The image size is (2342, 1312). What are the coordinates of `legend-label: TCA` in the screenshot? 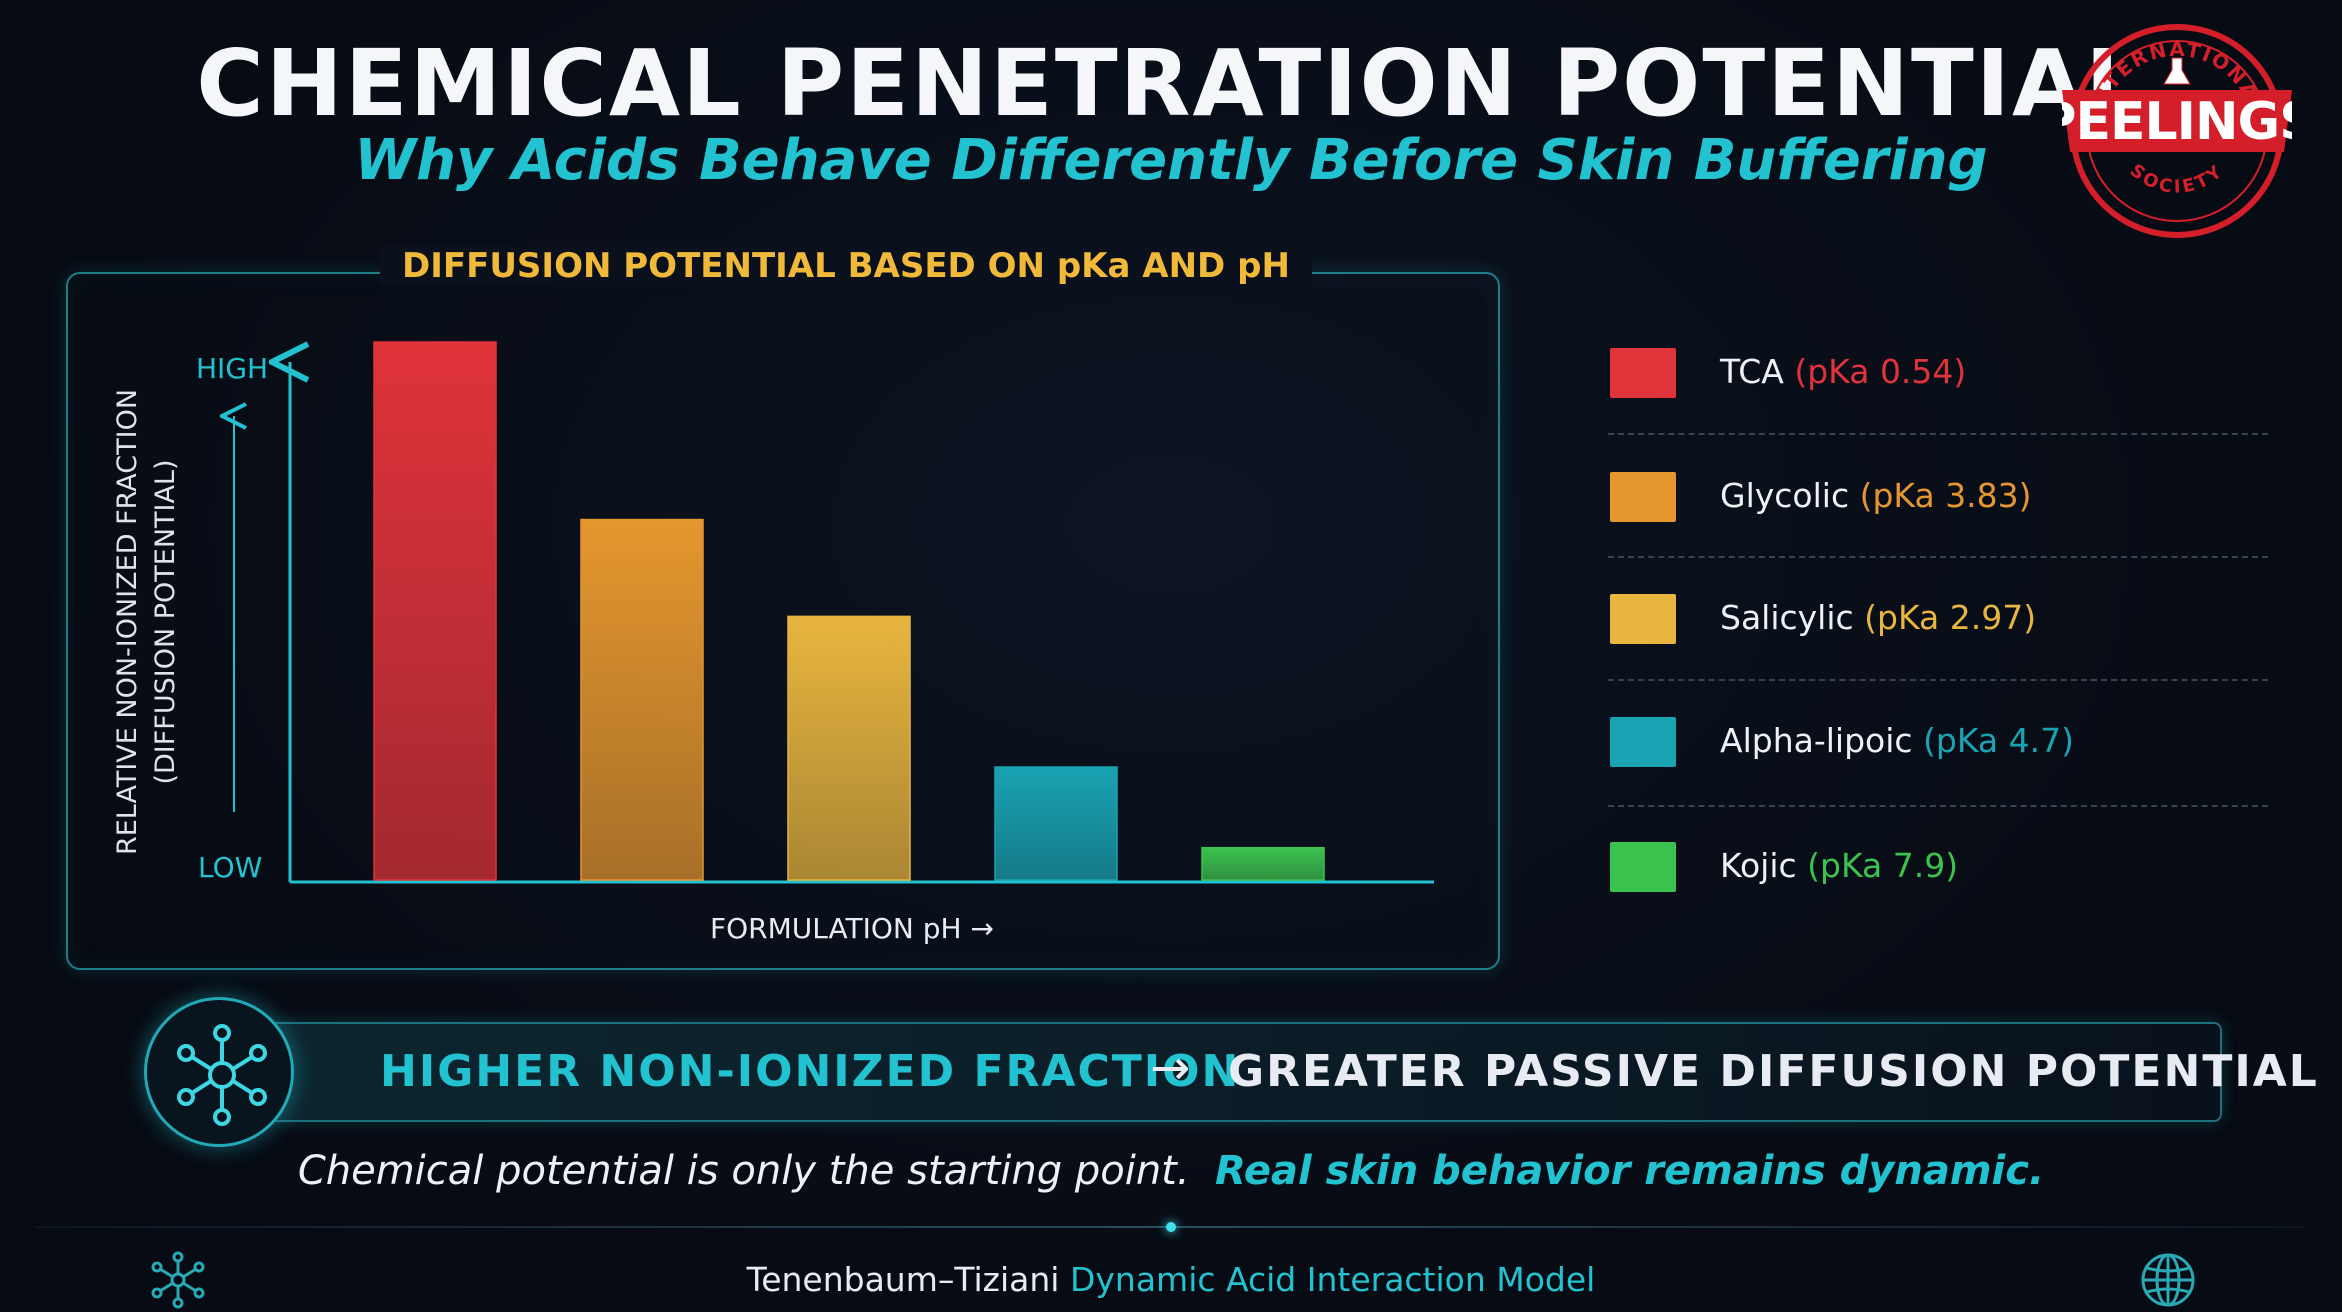 It's located at (1752, 371).